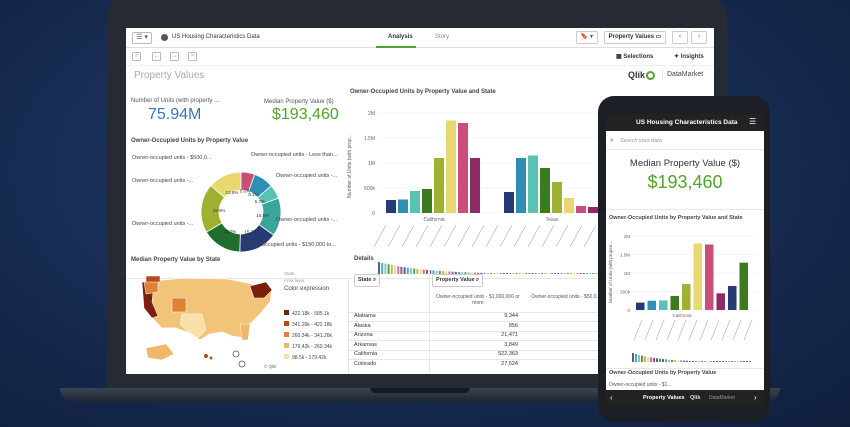  I want to click on sheet-selector-button: Property Values ▭, so click(635, 37).